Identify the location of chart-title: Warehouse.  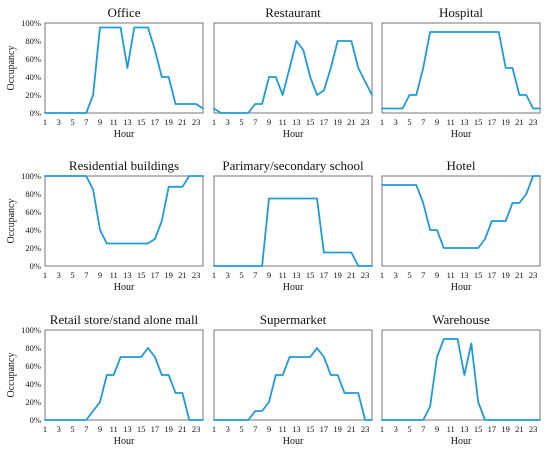
(461, 319).